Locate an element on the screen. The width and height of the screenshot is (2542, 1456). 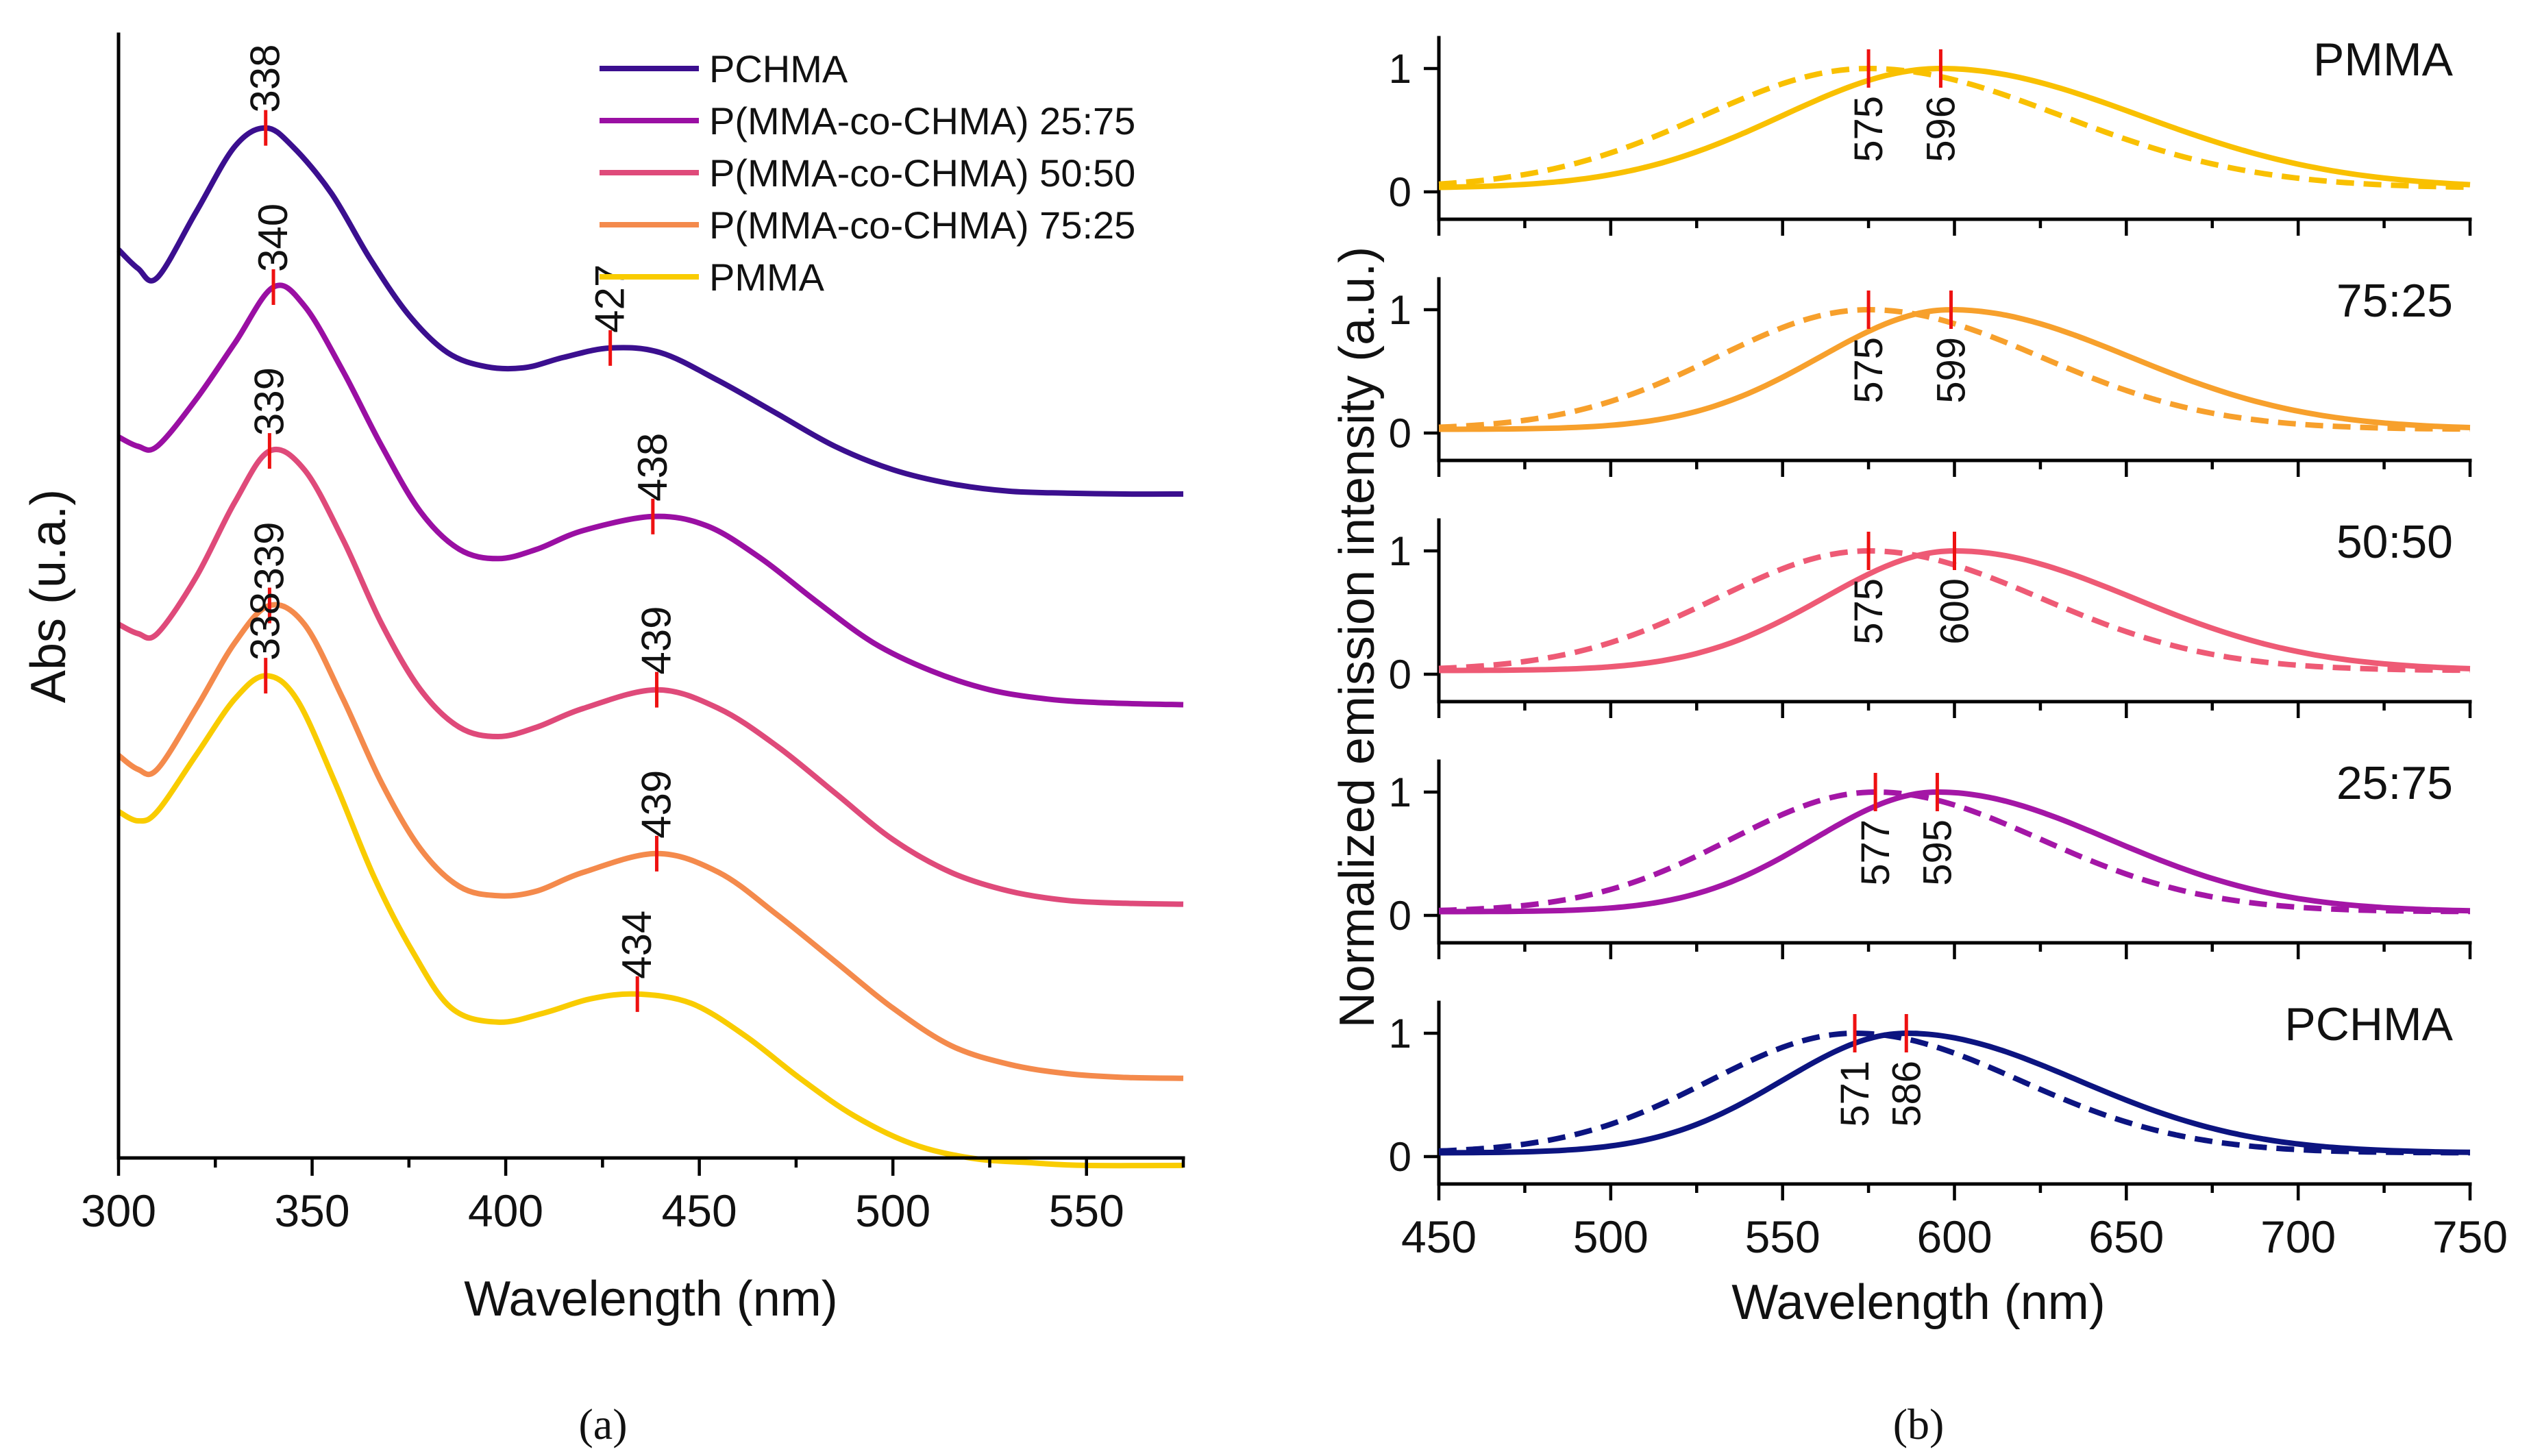
peak-label: 340 is located at coordinates (273, 237).